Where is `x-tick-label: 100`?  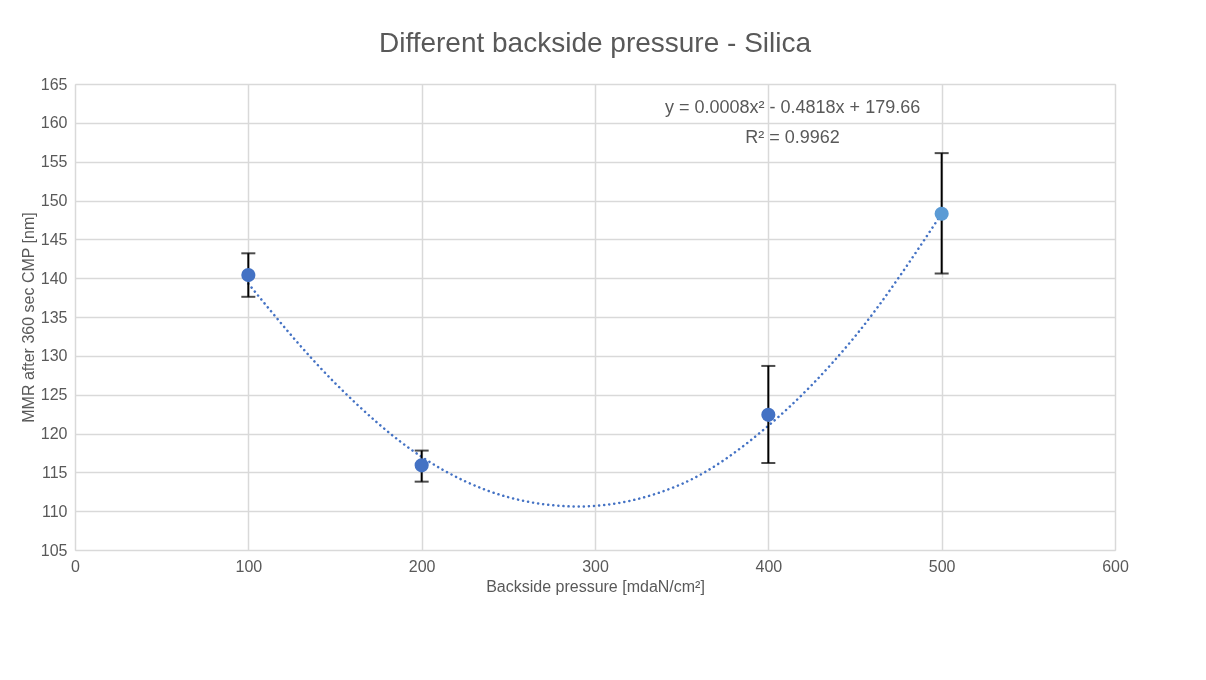 x-tick-label: 100 is located at coordinates (249, 566).